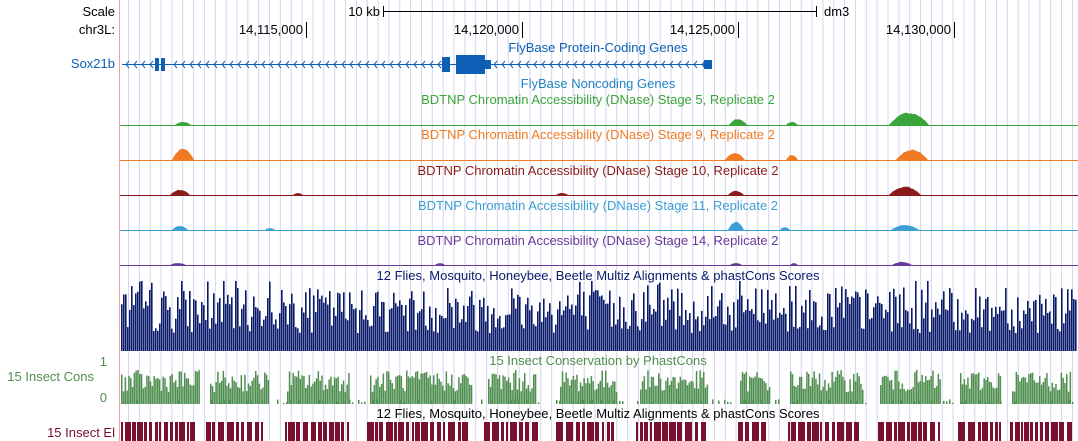 The image size is (1078, 441). Describe the element at coordinates (417, 64) in the screenshot. I see `gene-model-sox21b` at that location.